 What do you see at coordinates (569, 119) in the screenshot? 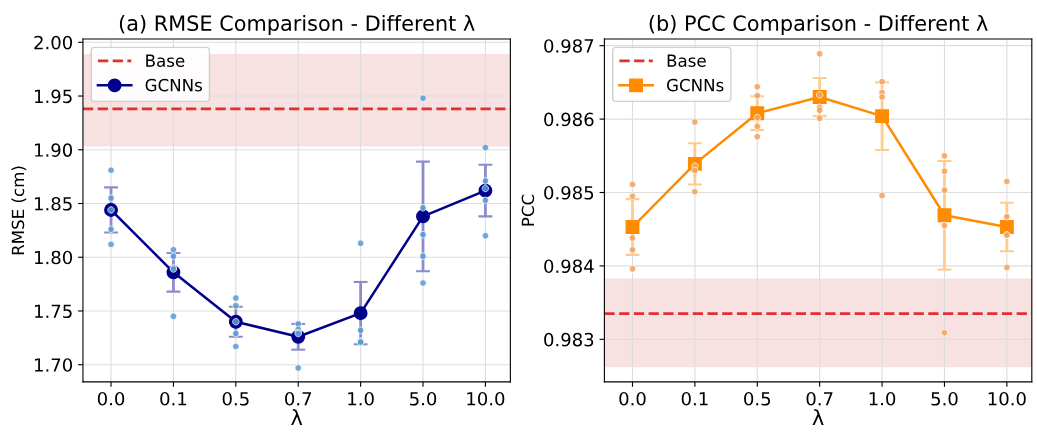
I see `y-tick-label: 0.986` at bounding box center [569, 119].